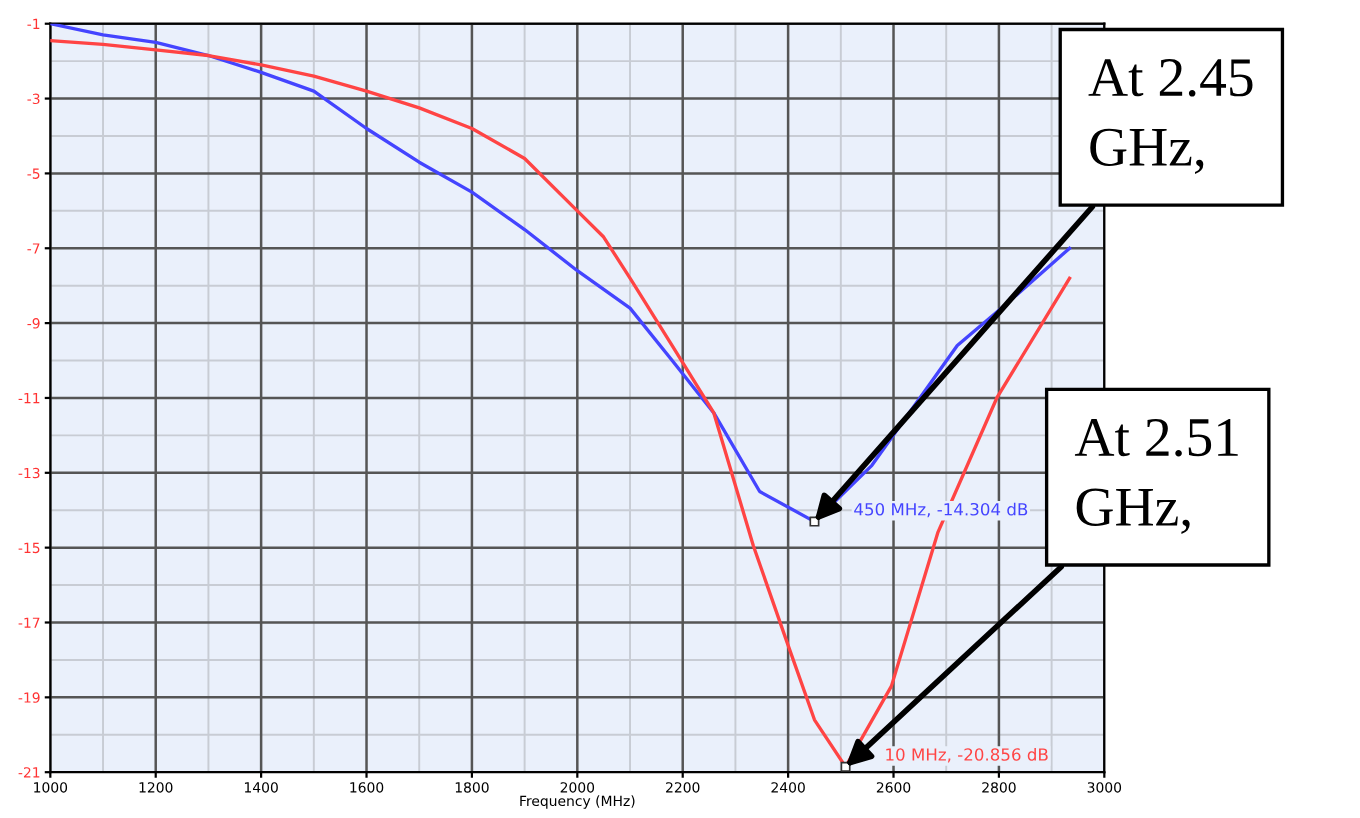  I want to click on annotation: 10 MHz, -20.856 dB, so click(967, 755).